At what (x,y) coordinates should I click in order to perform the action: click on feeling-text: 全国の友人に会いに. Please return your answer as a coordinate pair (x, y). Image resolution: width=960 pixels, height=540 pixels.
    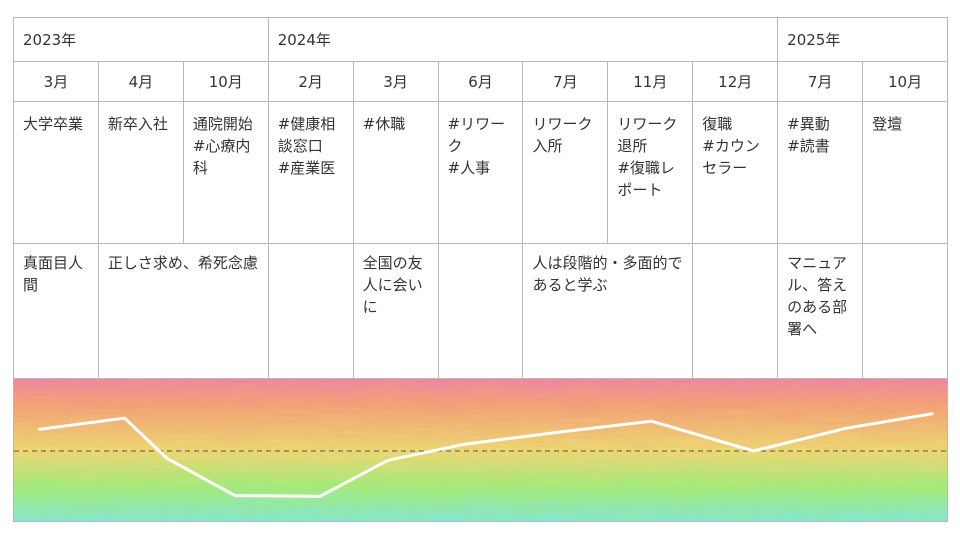
    Looking at the image, I should click on (392, 285).